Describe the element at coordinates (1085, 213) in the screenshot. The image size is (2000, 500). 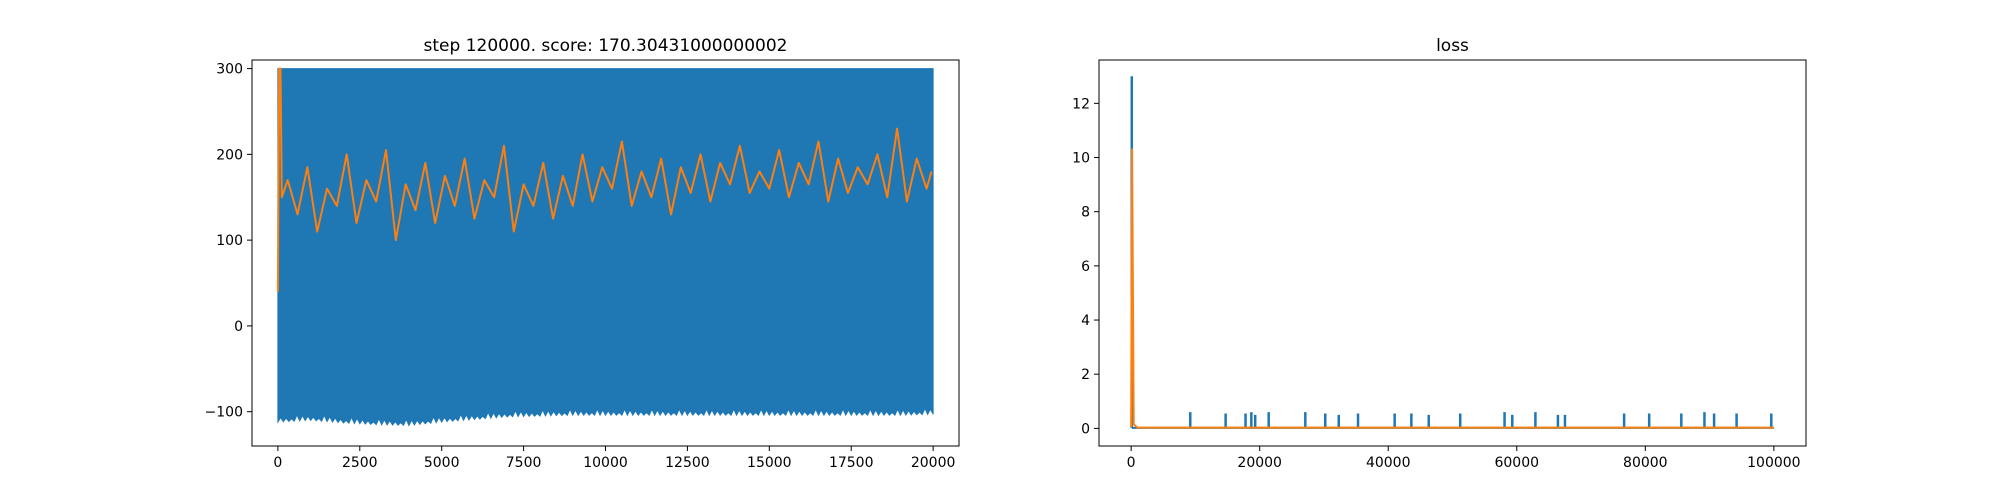
I see `y-tick-label: 8` at that location.